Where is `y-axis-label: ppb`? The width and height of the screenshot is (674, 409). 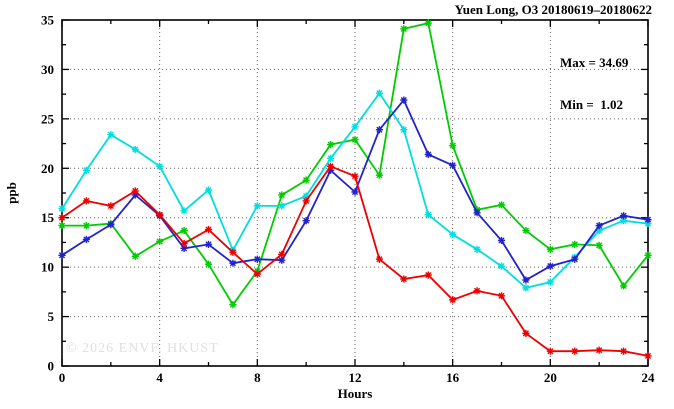 y-axis-label: ppb is located at coordinates (11, 193).